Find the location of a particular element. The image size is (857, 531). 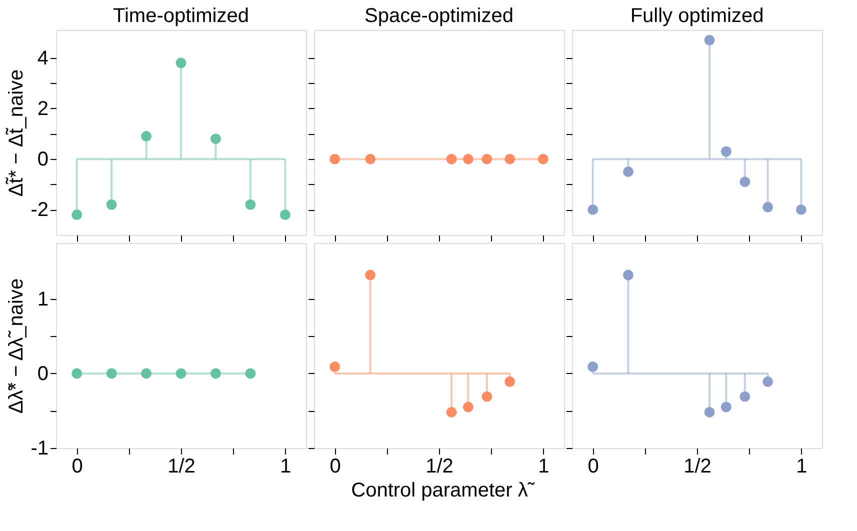

y-tick-label: 4 is located at coordinates (42, 58).